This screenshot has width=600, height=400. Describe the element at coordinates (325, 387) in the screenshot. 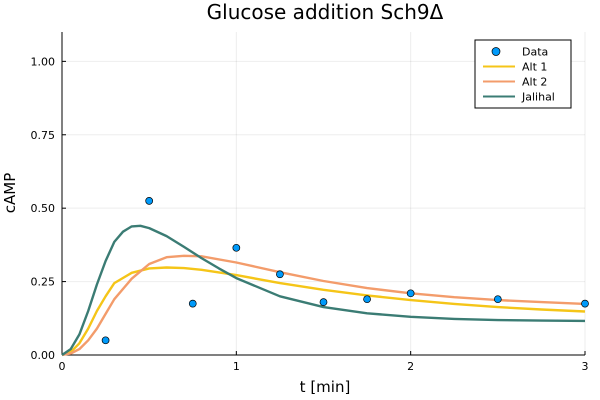

I see `x-axis-label: t [min]` at that location.